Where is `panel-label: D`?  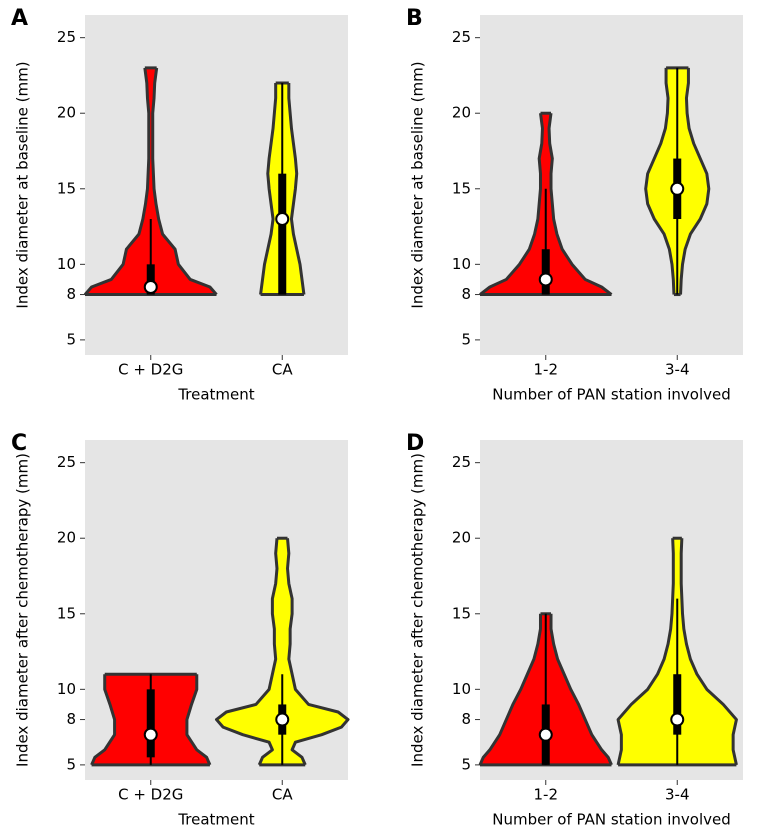 panel-label: D is located at coordinates (415, 443).